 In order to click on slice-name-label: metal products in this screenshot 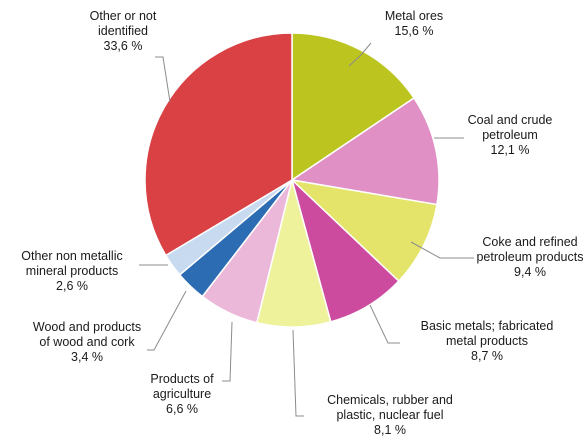, I will do `click(487, 341)`.